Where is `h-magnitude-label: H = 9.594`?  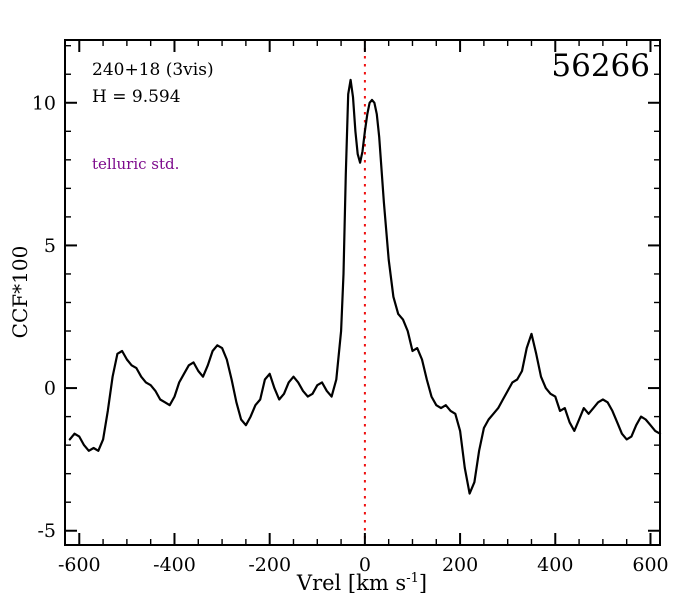 h-magnitude-label: H = 9.594 is located at coordinates (136, 97).